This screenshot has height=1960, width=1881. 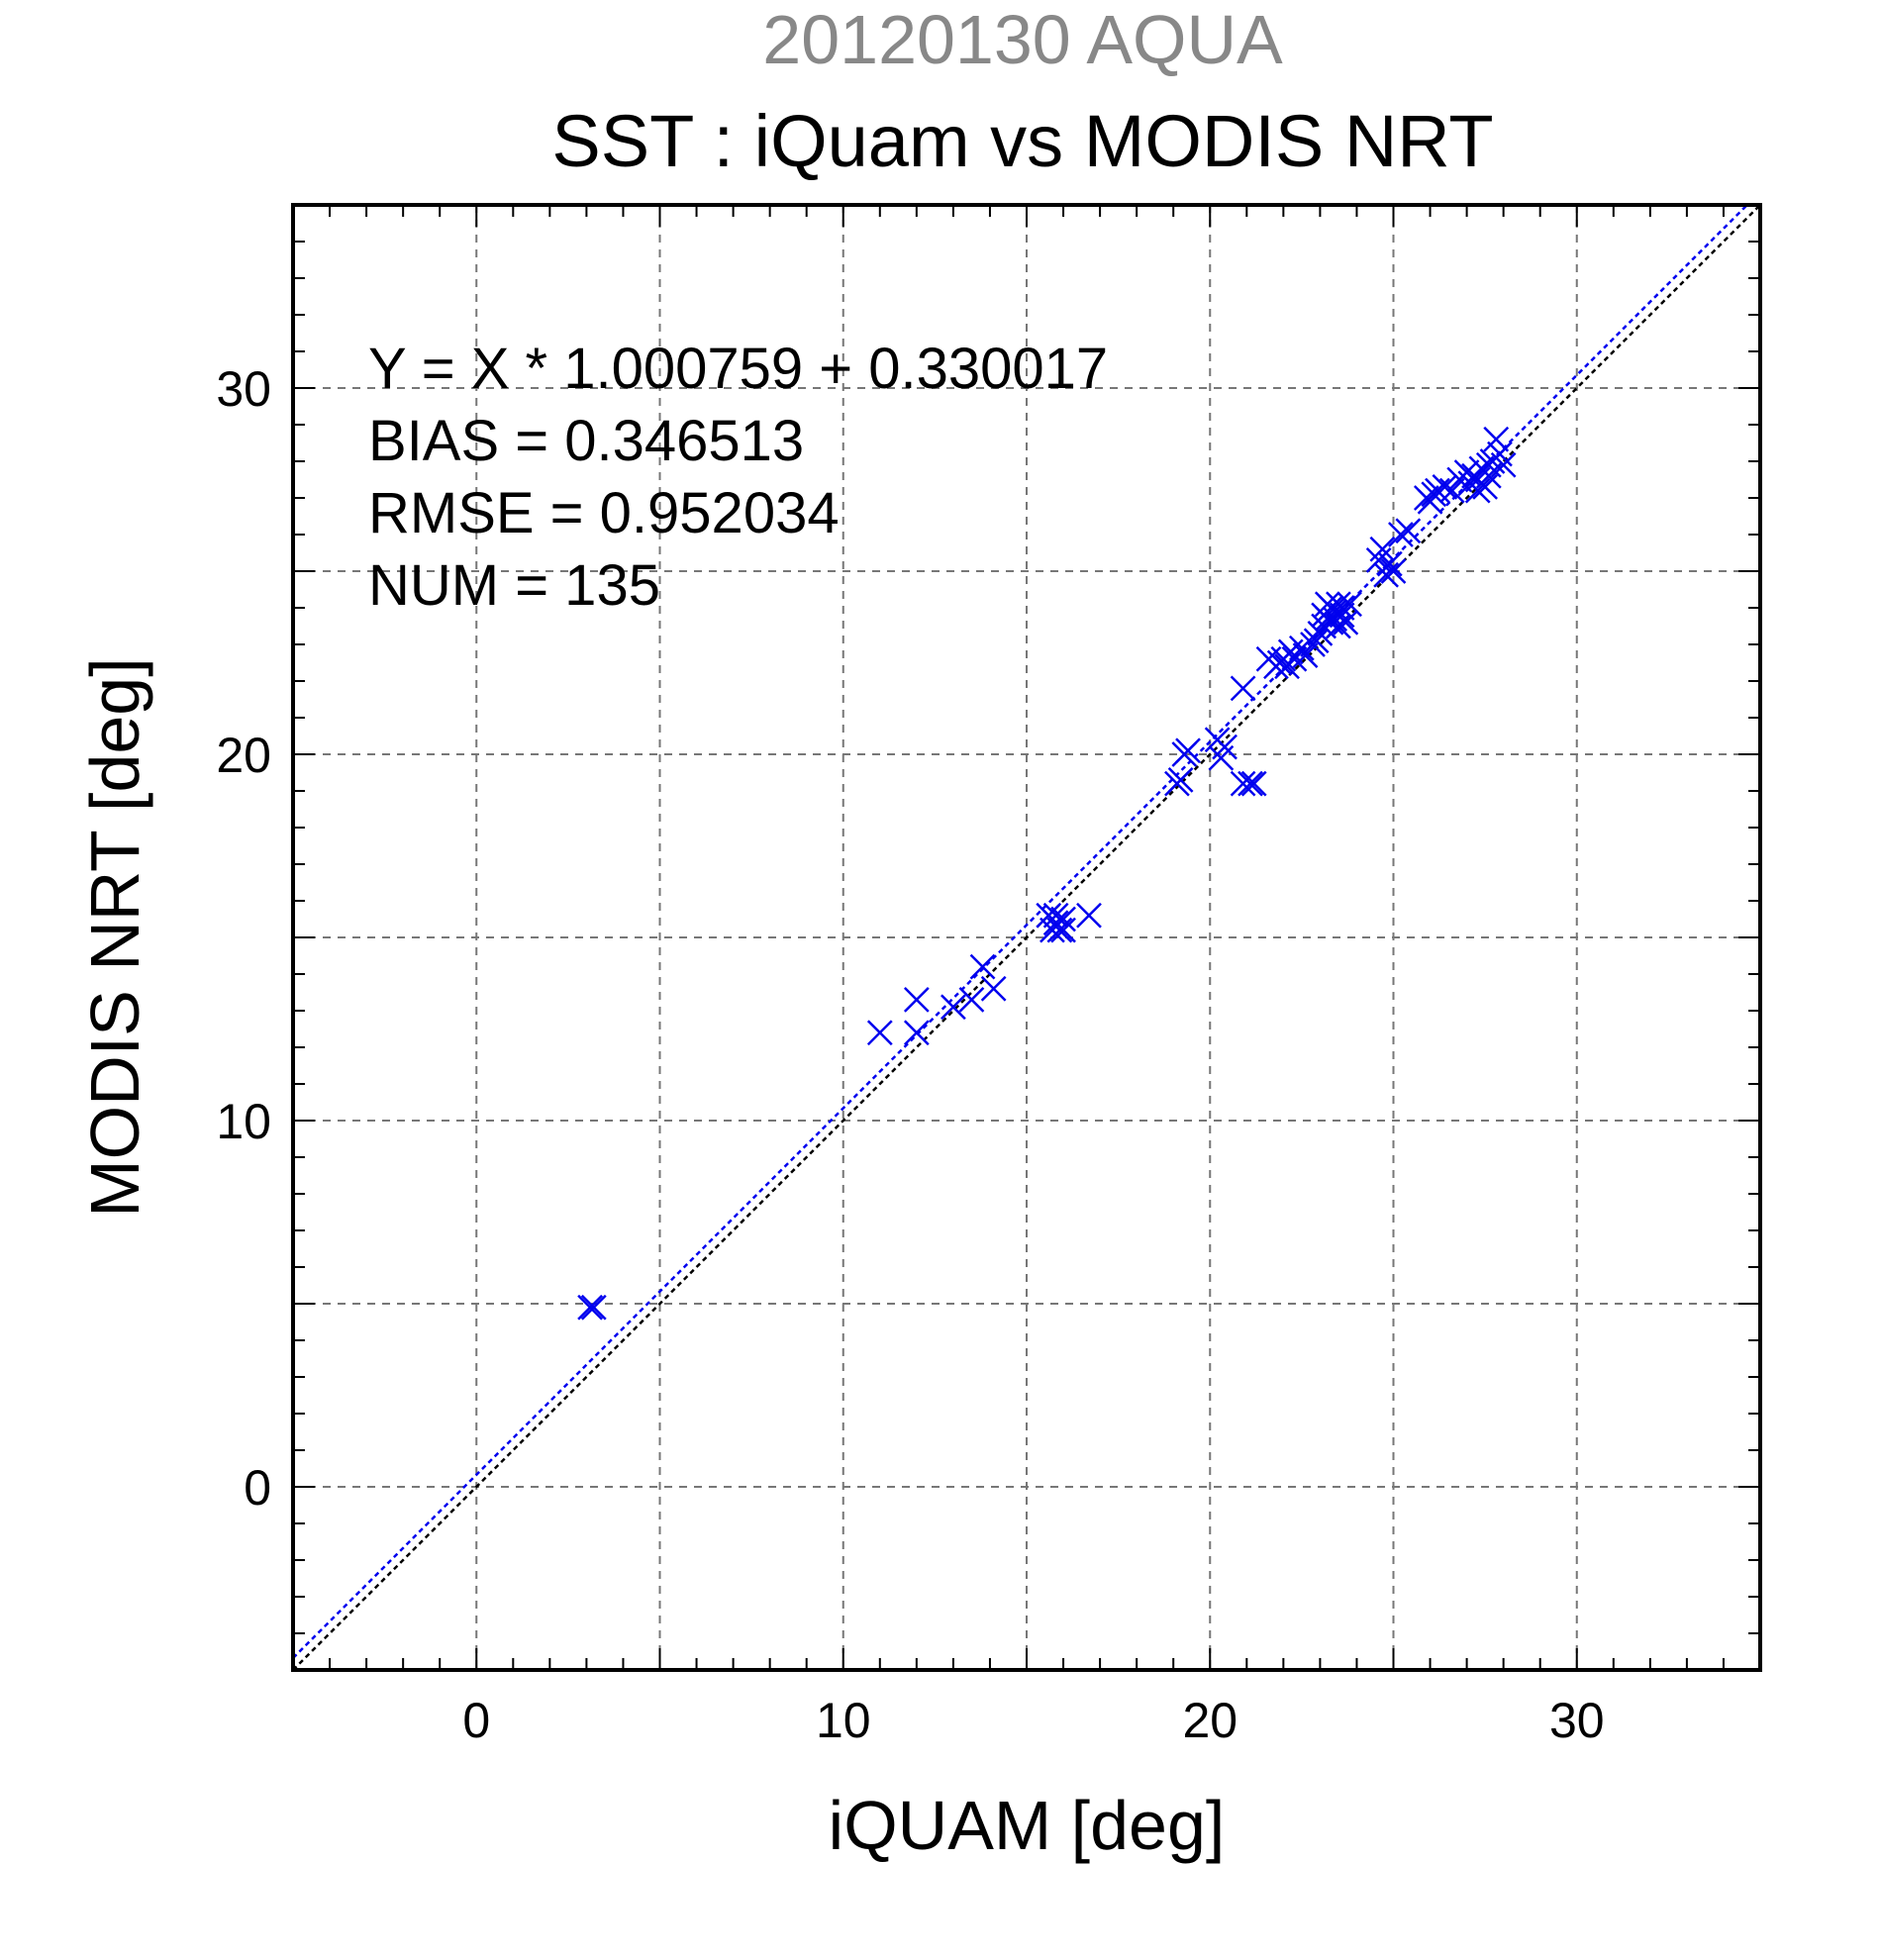 What do you see at coordinates (604, 513) in the screenshot?
I see `stats-line: RMSE = 0.952034` at bounding box center [604, 513].